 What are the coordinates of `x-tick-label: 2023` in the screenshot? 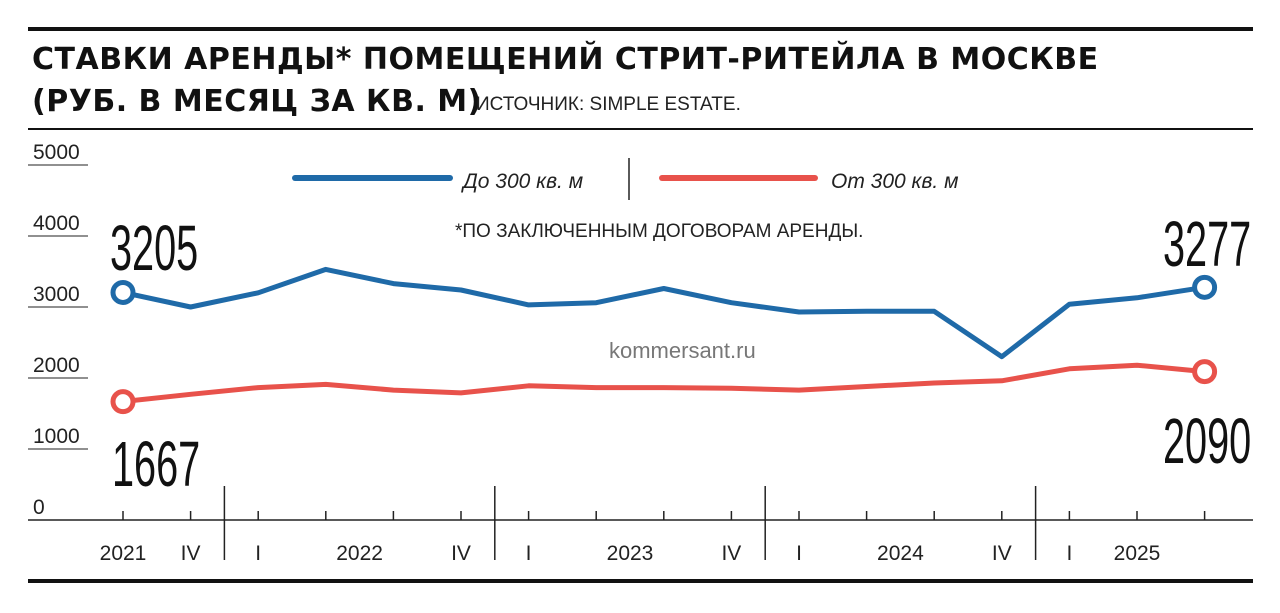 It's located at (630, 553).